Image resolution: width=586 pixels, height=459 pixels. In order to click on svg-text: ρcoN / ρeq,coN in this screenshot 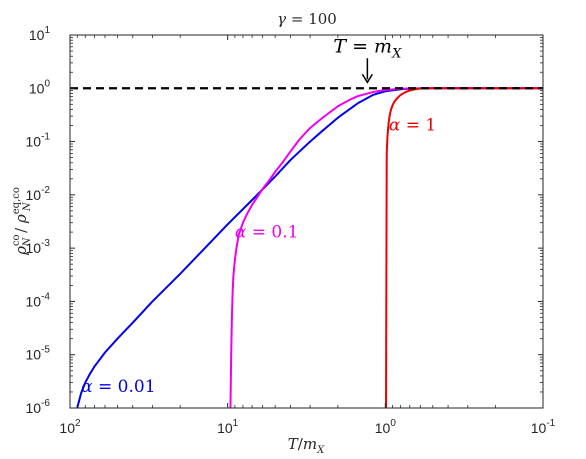, I will do `click(22, 221)`.